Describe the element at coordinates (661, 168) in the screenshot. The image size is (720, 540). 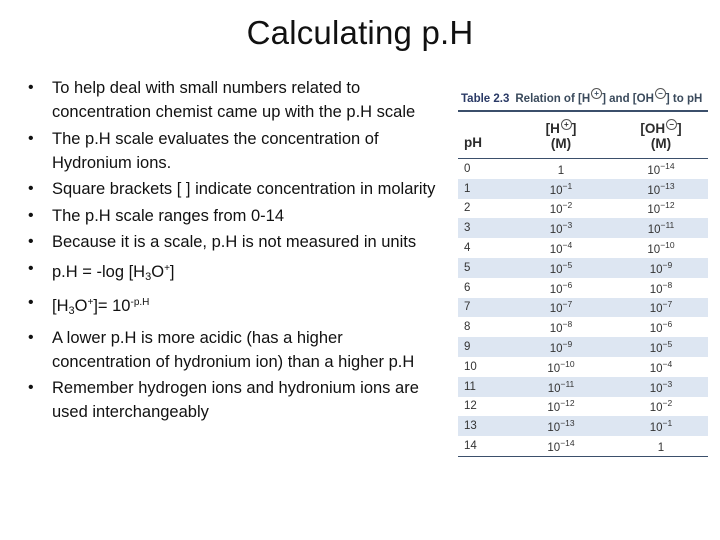
I see `cell-oh-concentration: 10−14` at that location.